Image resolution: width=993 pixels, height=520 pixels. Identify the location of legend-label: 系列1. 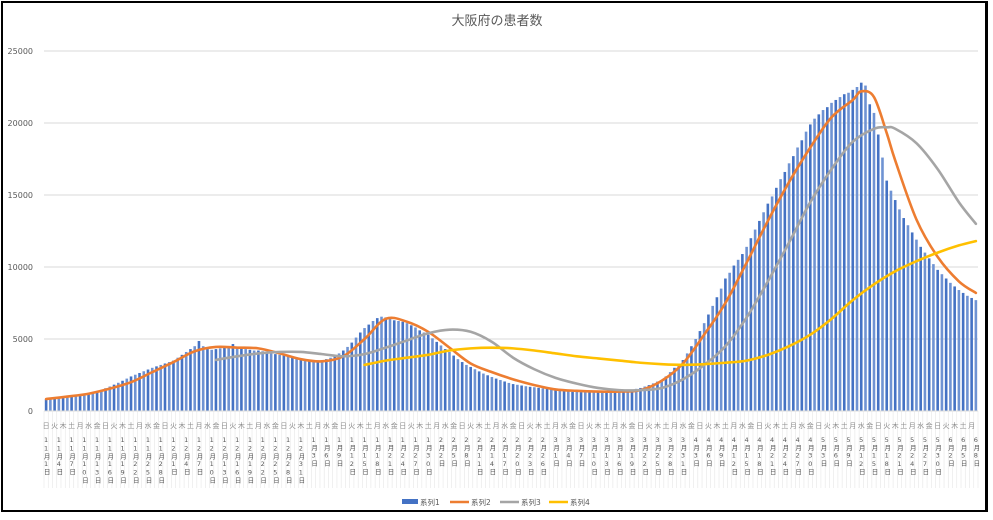
(430, 502).